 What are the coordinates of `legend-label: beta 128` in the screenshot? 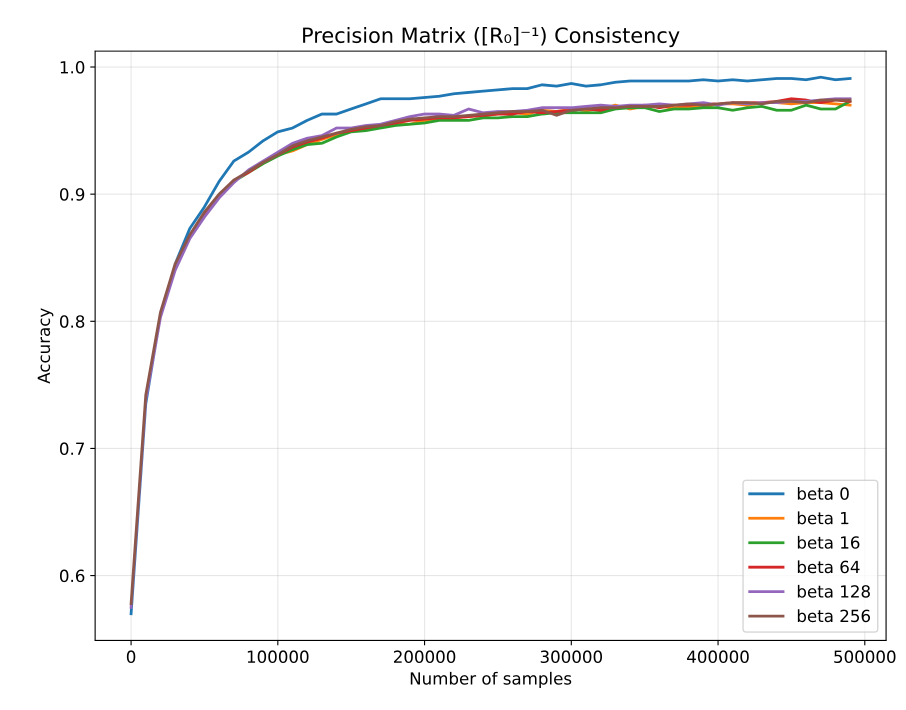 It's located at (834, 591).